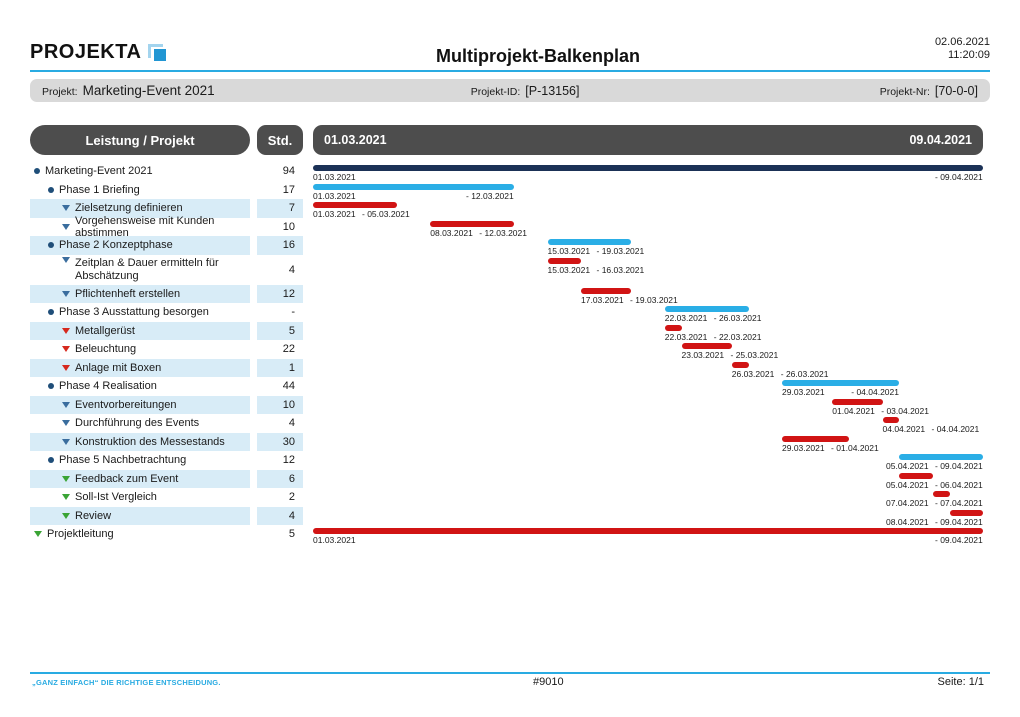 This screenshot has height=717, width=1020. Describe the element at coordinates (510, 535) in the screenshot. I see `table-row: Projektleitung 5 01.03.2021 - 09.04.2021` at that location.